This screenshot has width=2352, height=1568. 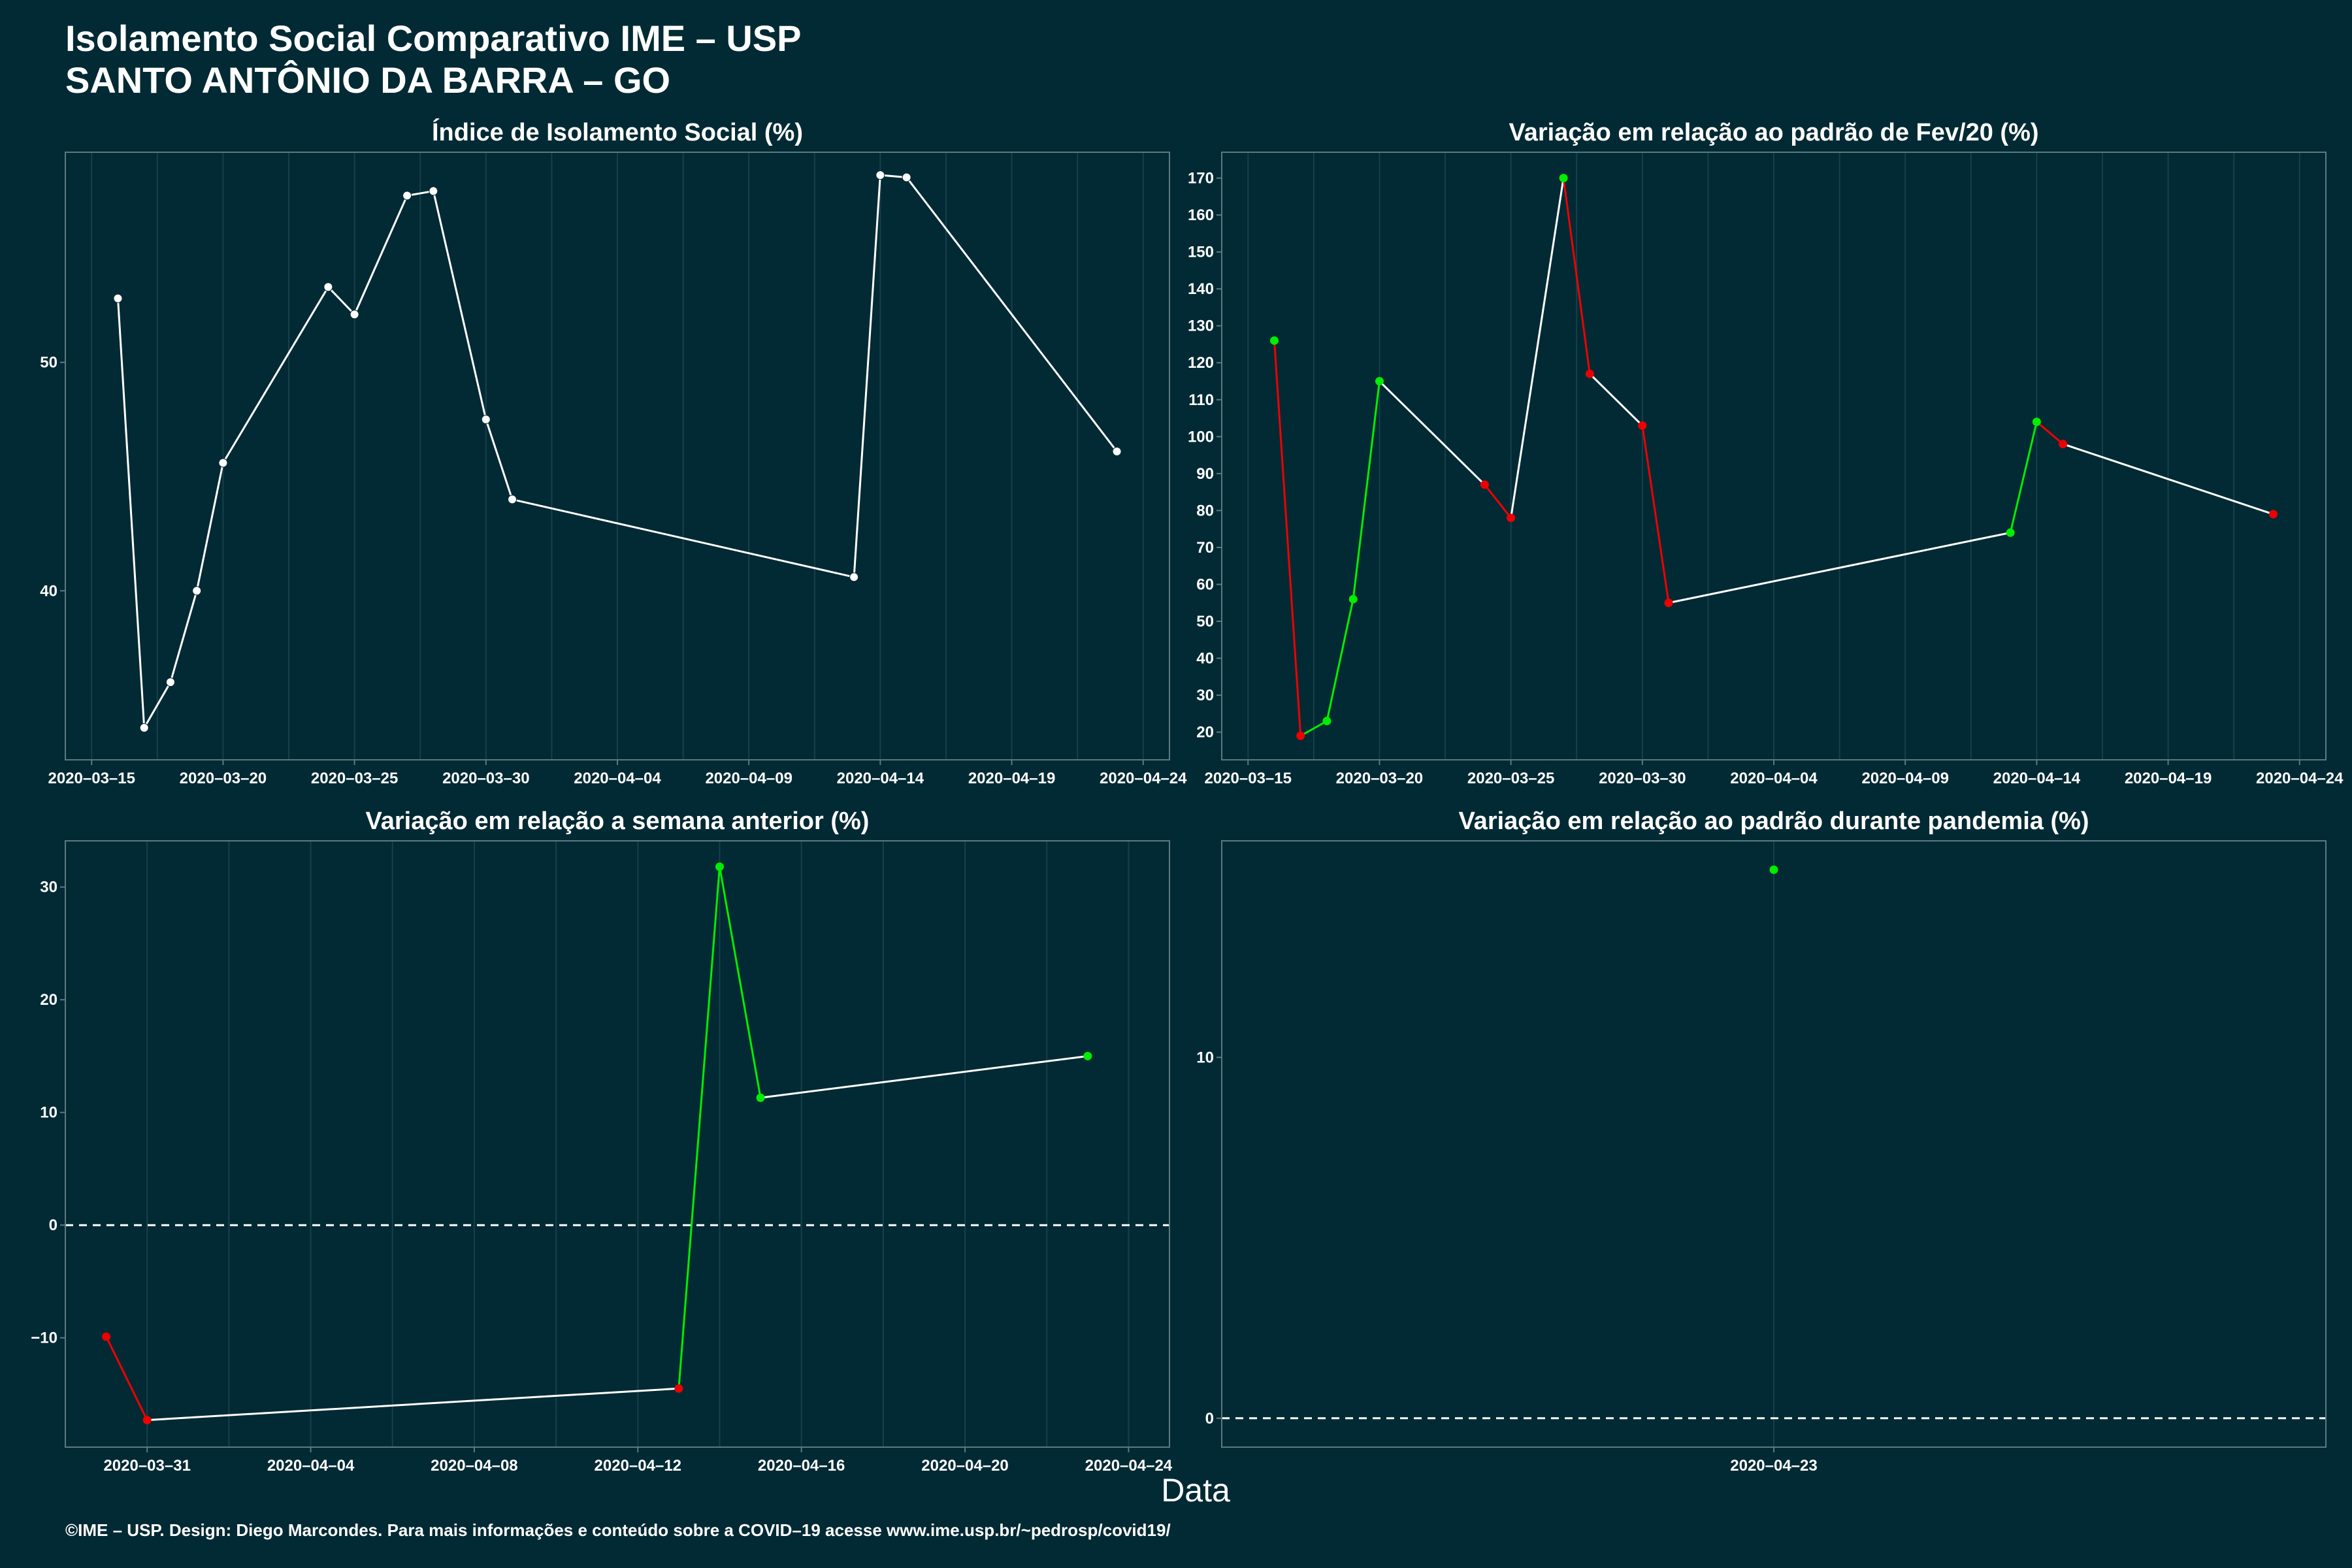 What do you see at coordinates (1205, 510) in the screenshot?
I see `y-tick-label: 80` at bounding box center [1205, 510].